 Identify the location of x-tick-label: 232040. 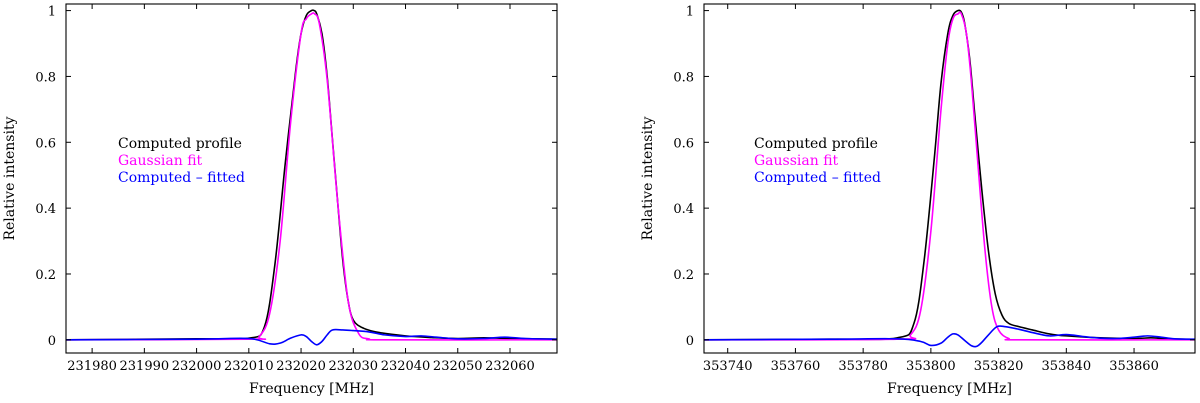
(406, 366).